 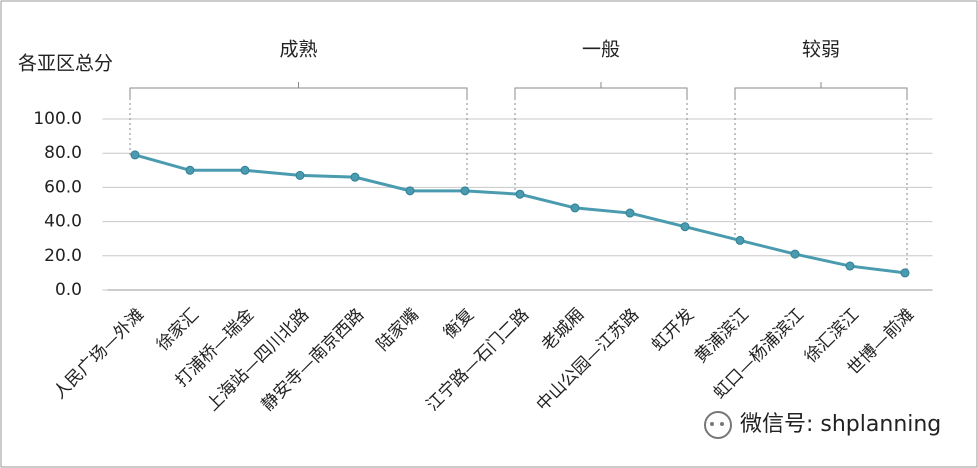 I want to click on y-tick-label: 100.0, so click(x=57, y=119).